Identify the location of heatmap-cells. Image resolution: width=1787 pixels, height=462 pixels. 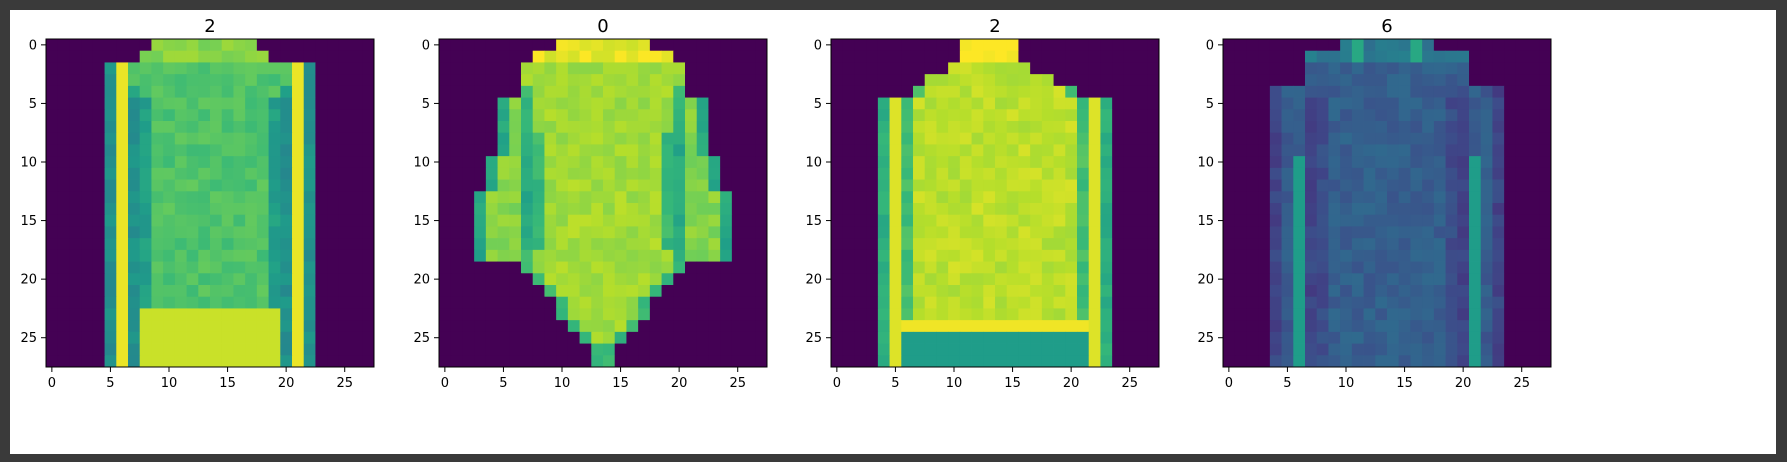
(995, 203).